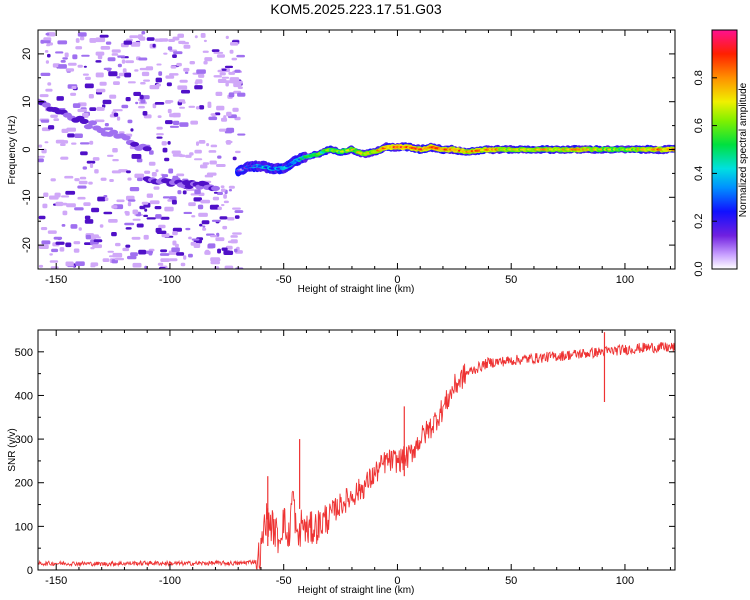 The height and width of the screenshot is (600, 750). Describe the element at coordinates (12, 449) in the screenshot. I see `snr-y-label: SNR (v/v)` at that location.